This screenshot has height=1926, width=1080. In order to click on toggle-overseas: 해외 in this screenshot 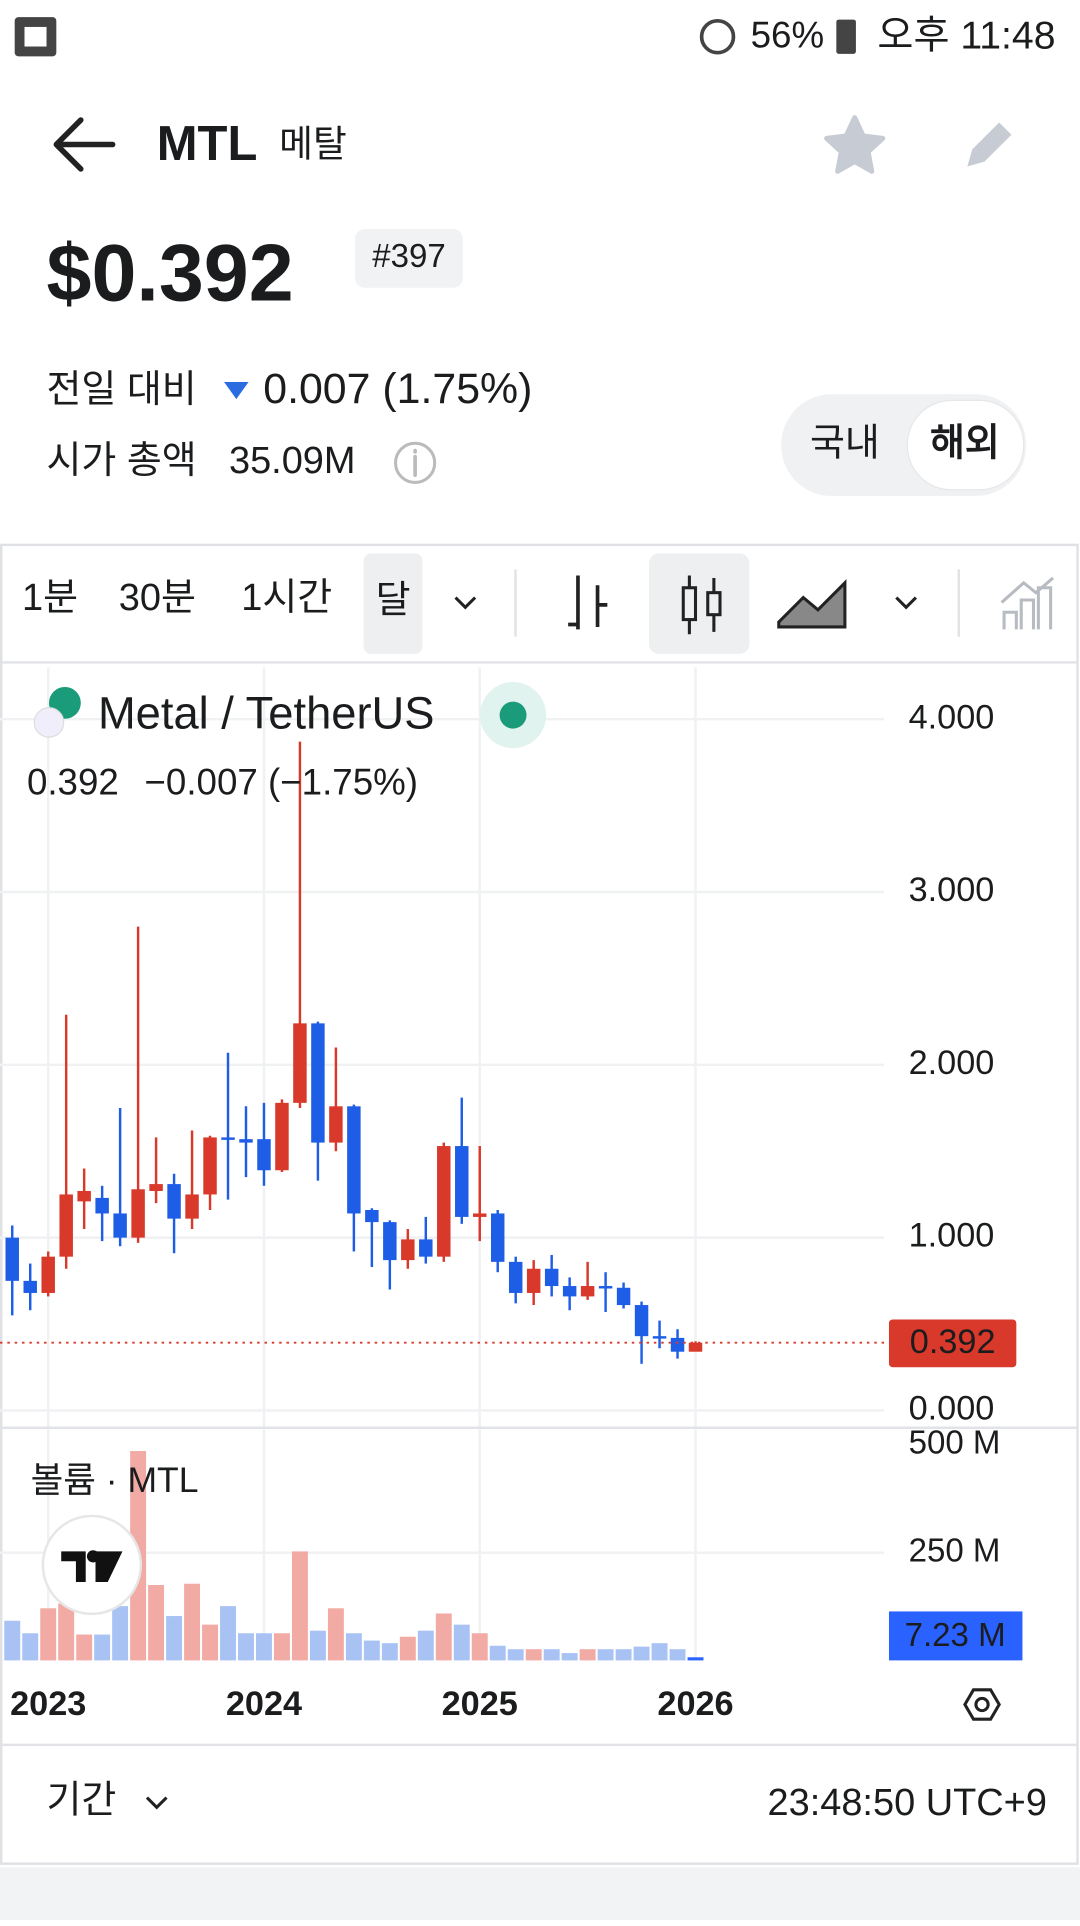, I will do `click(965, 444)`.